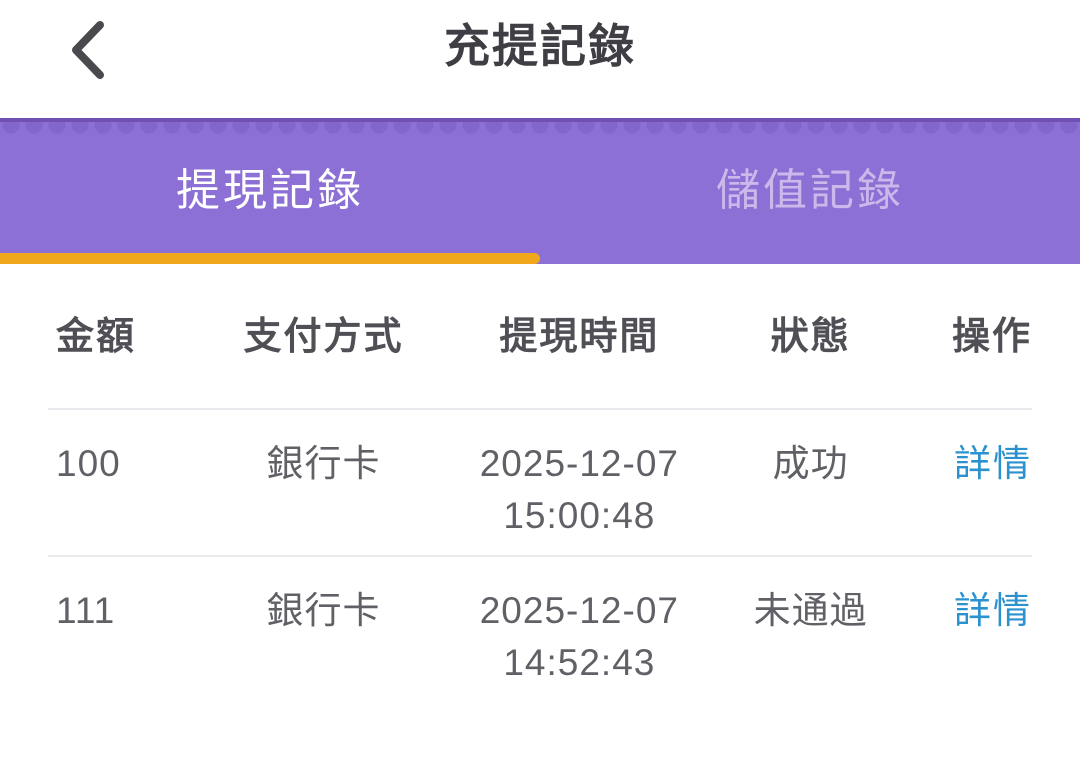 The height and width of the screenshot is (776, 1080). I want to click on cell-amount: 111, so click(86, 610).